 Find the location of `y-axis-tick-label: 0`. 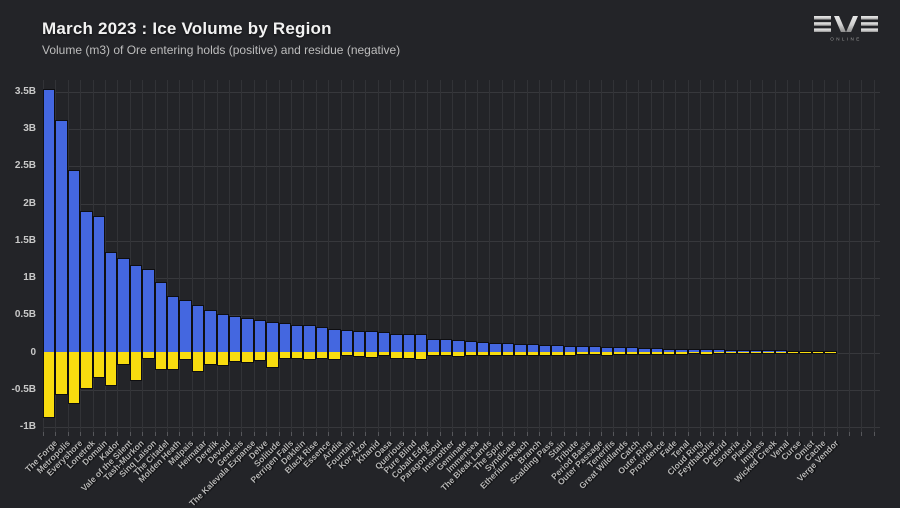

y-axis-tick-label: 0 is located at coordinates (18, 352).